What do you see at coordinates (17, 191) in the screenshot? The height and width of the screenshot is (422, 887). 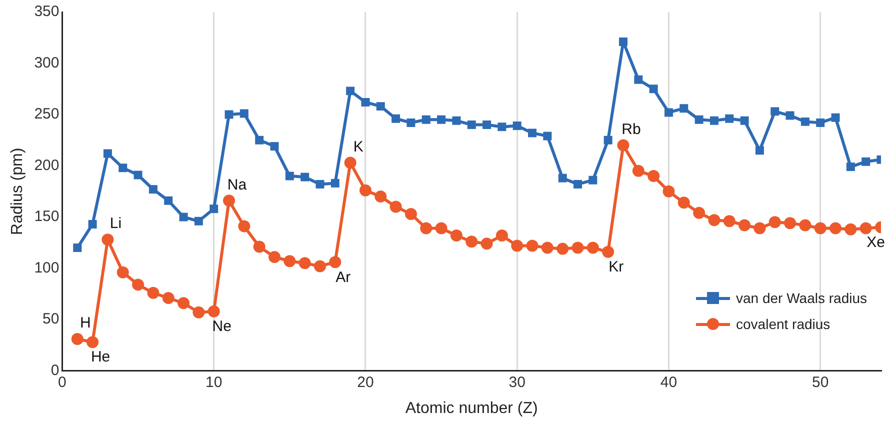 I see `y-axis-title: Radius (pm)` at bounding box center [17, 191].